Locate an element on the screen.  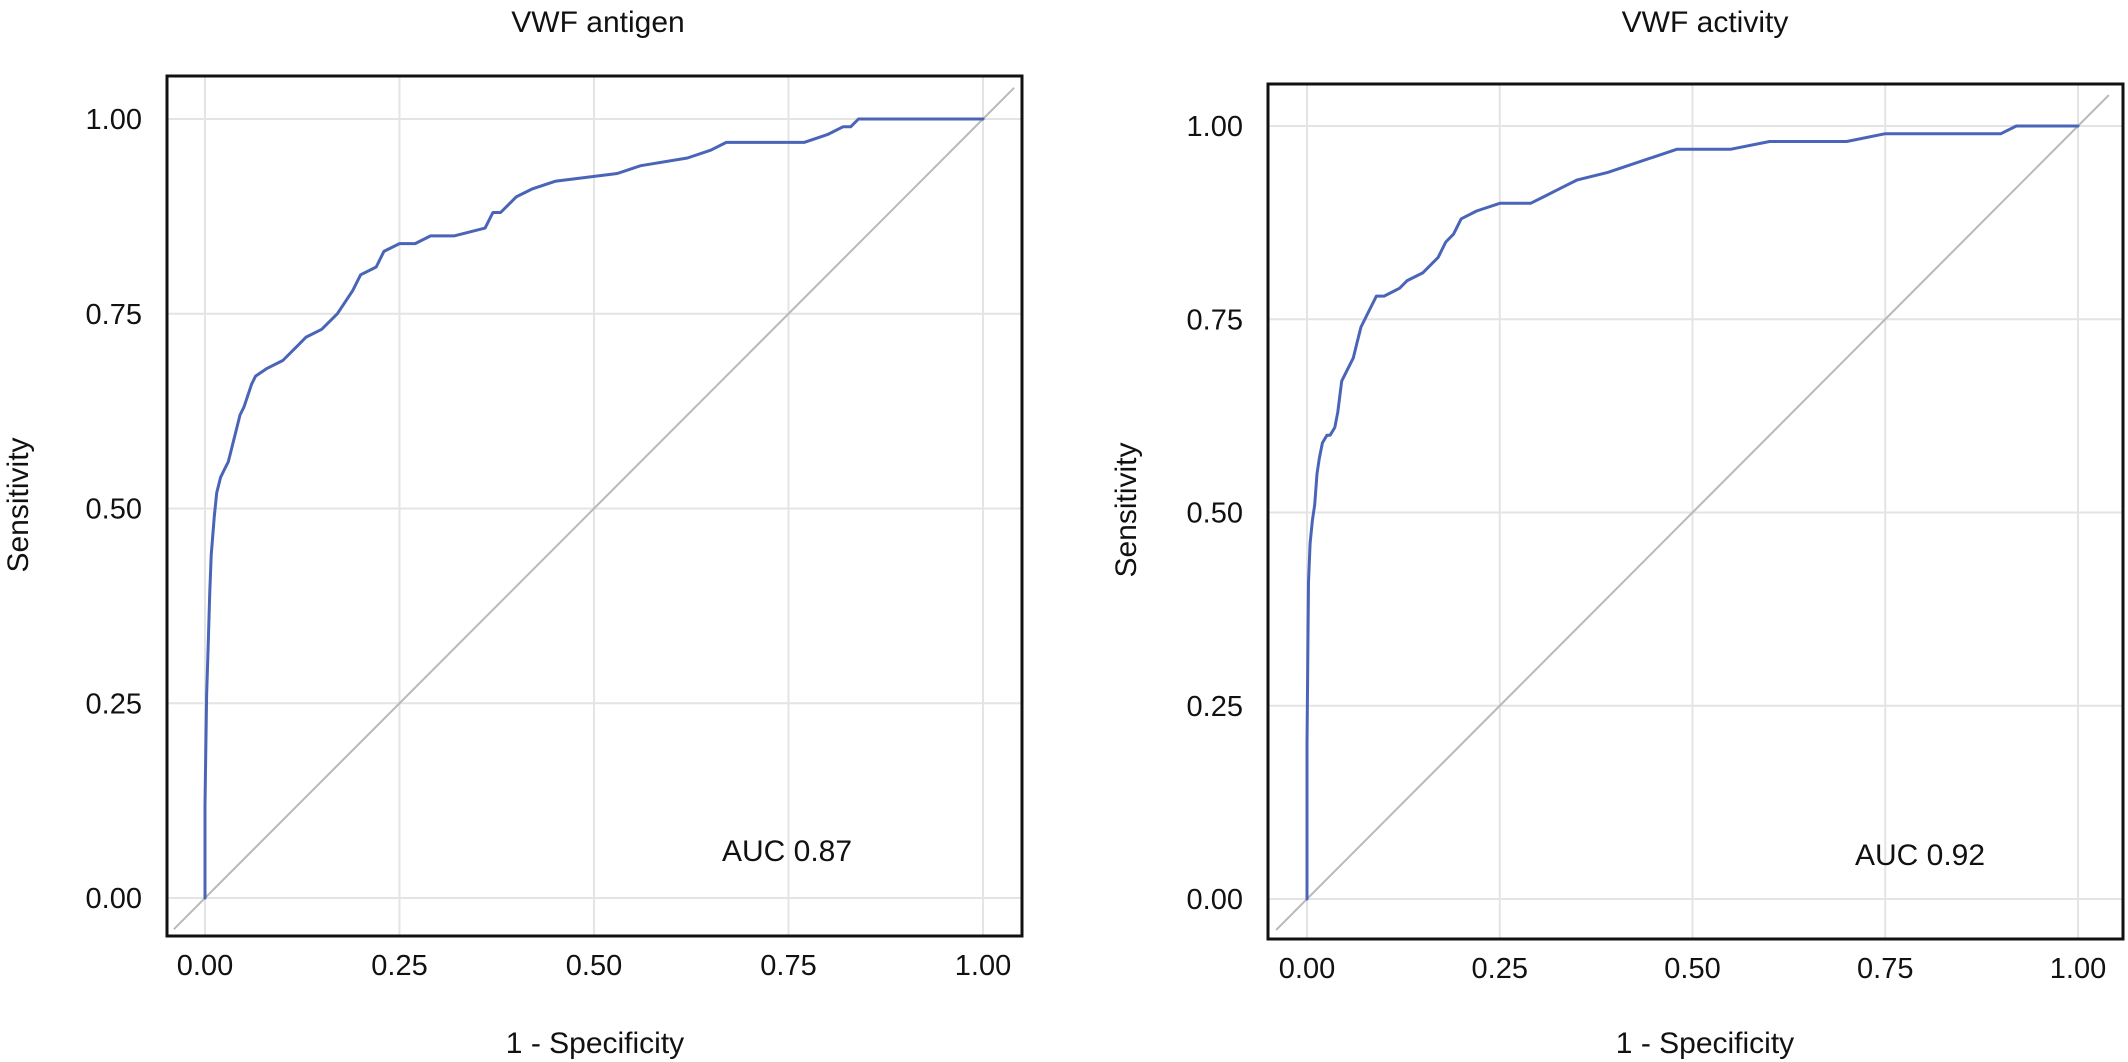
auc-annotation: AUC 0.92 is located at coordinates (1920, 855).